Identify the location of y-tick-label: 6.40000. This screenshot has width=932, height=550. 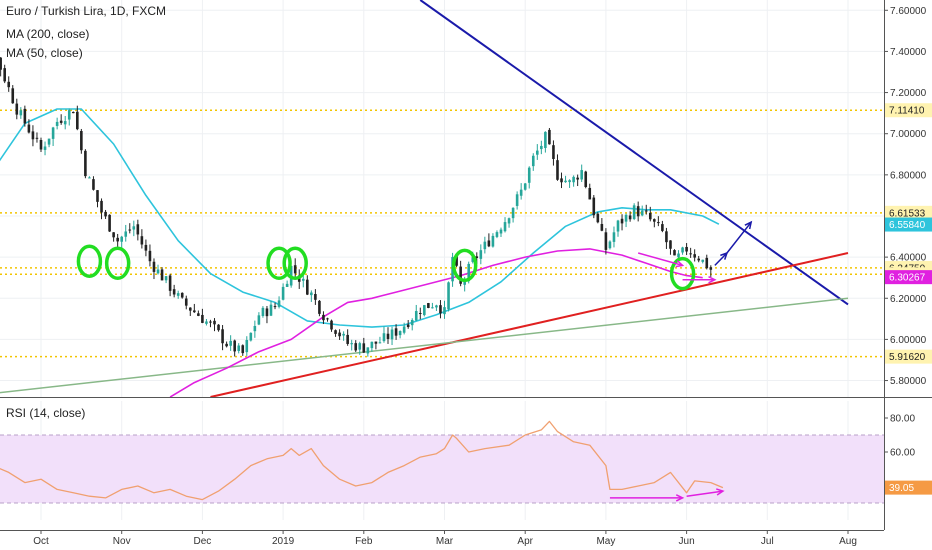
(908, 258).